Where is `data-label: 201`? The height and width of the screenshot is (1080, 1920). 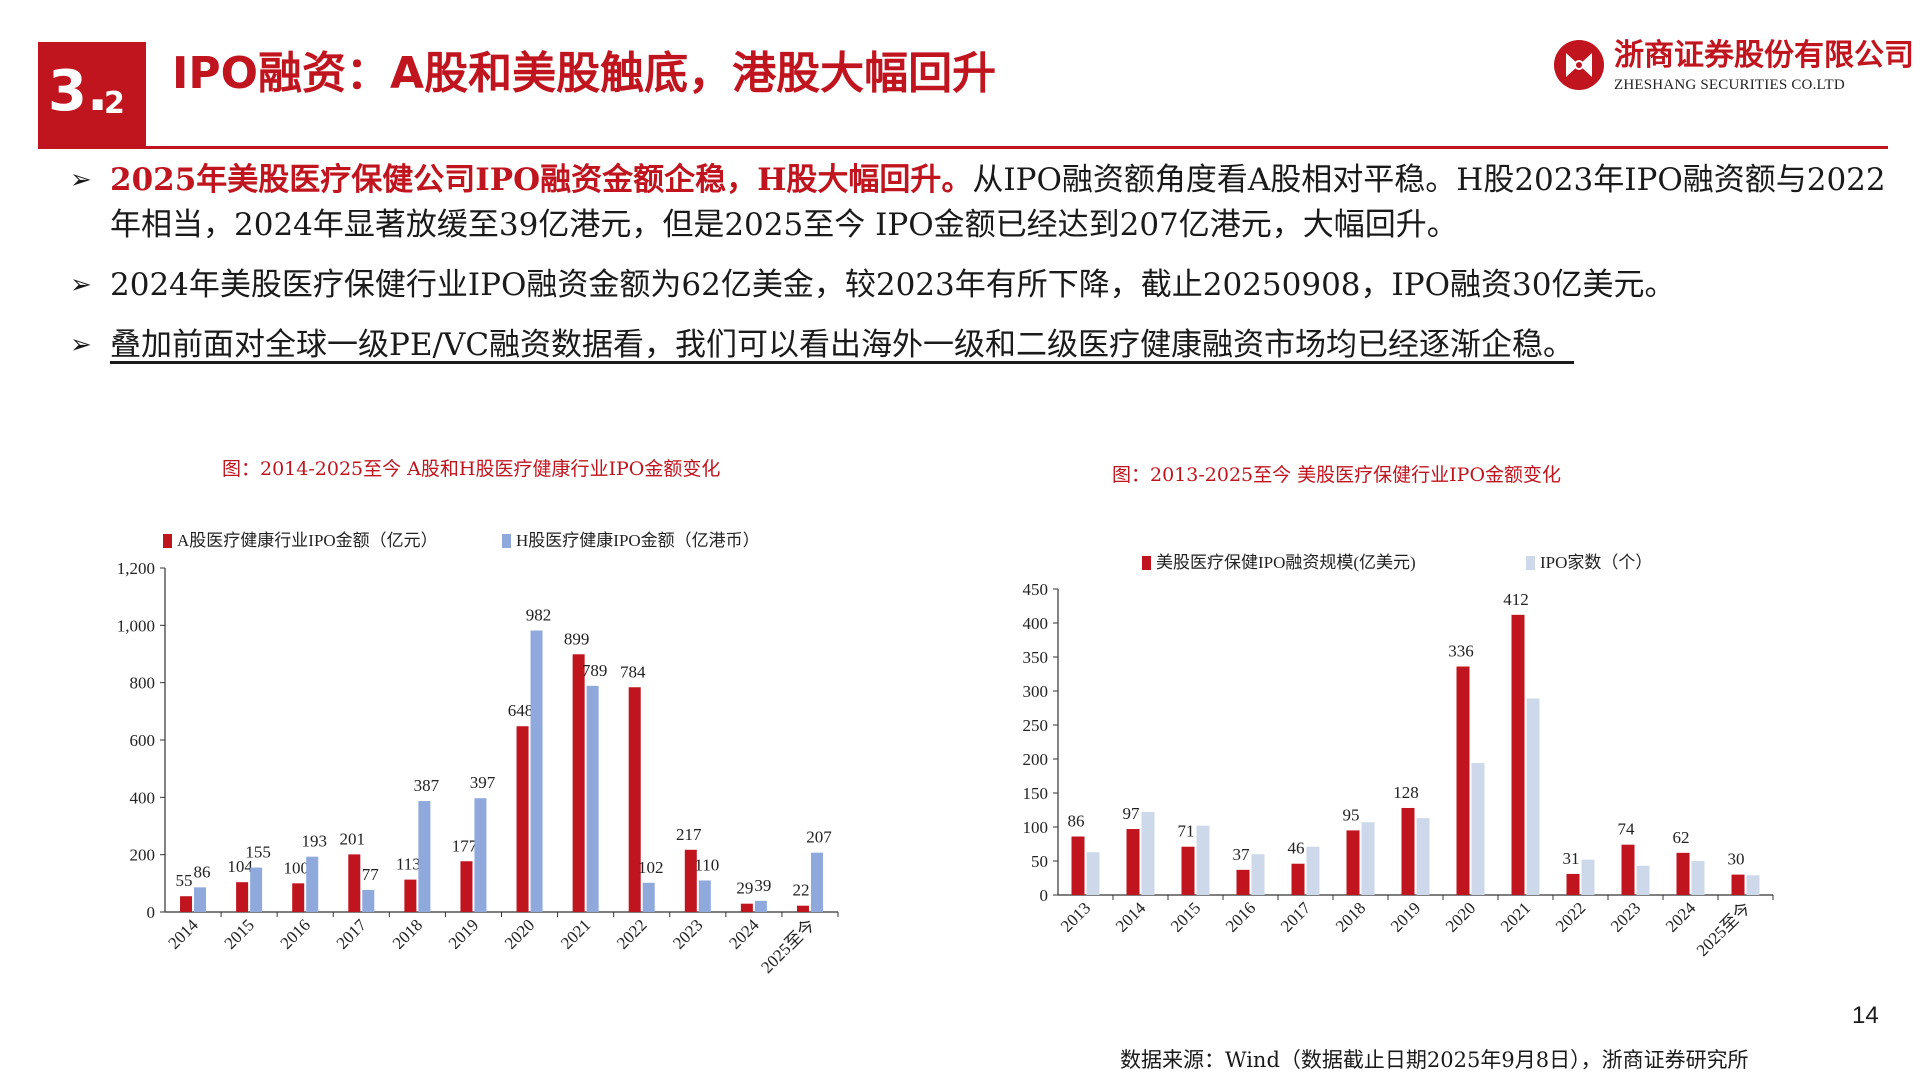 data-label: 201 is located at coordinates (353, 838).